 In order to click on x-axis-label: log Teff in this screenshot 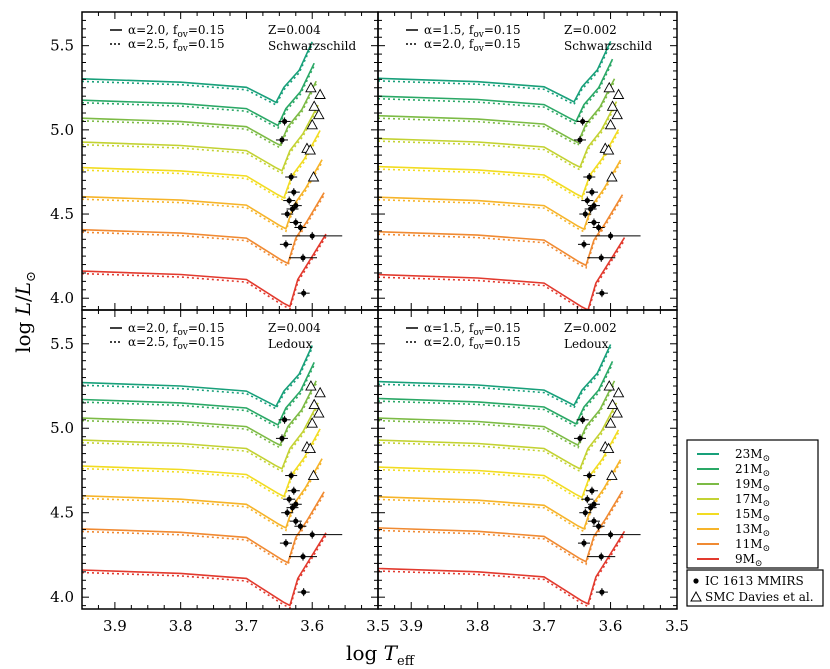, I will do `click(381, 655)`.